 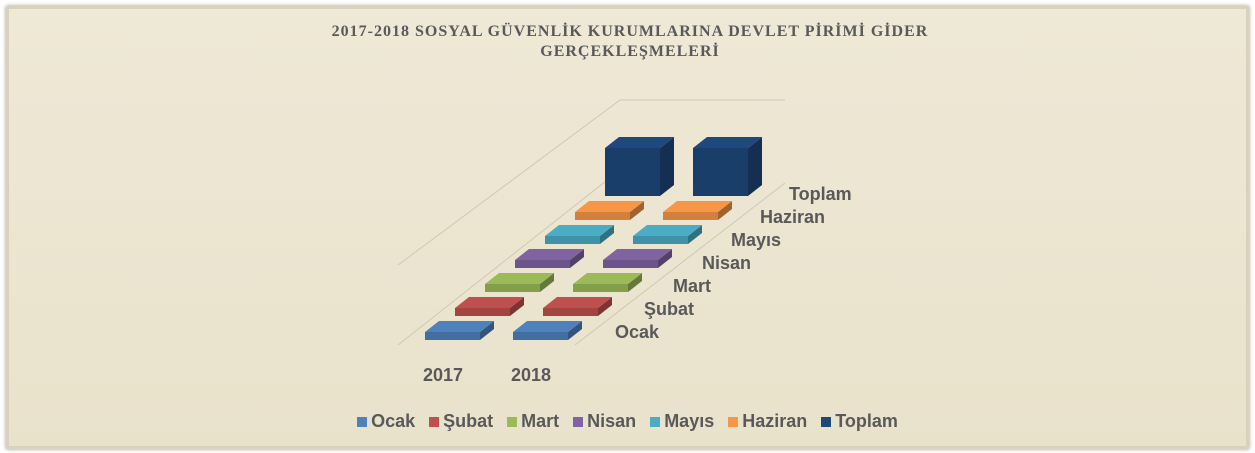 I want to click on legend-label: Ocak, so click(x=393, y=421).